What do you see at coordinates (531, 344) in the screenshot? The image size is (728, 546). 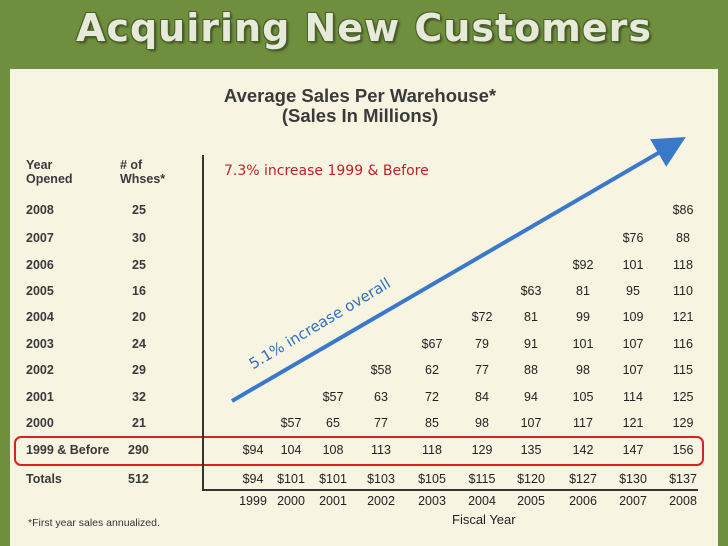 I see `table-cell: 91` at bounding box center [531, 344].